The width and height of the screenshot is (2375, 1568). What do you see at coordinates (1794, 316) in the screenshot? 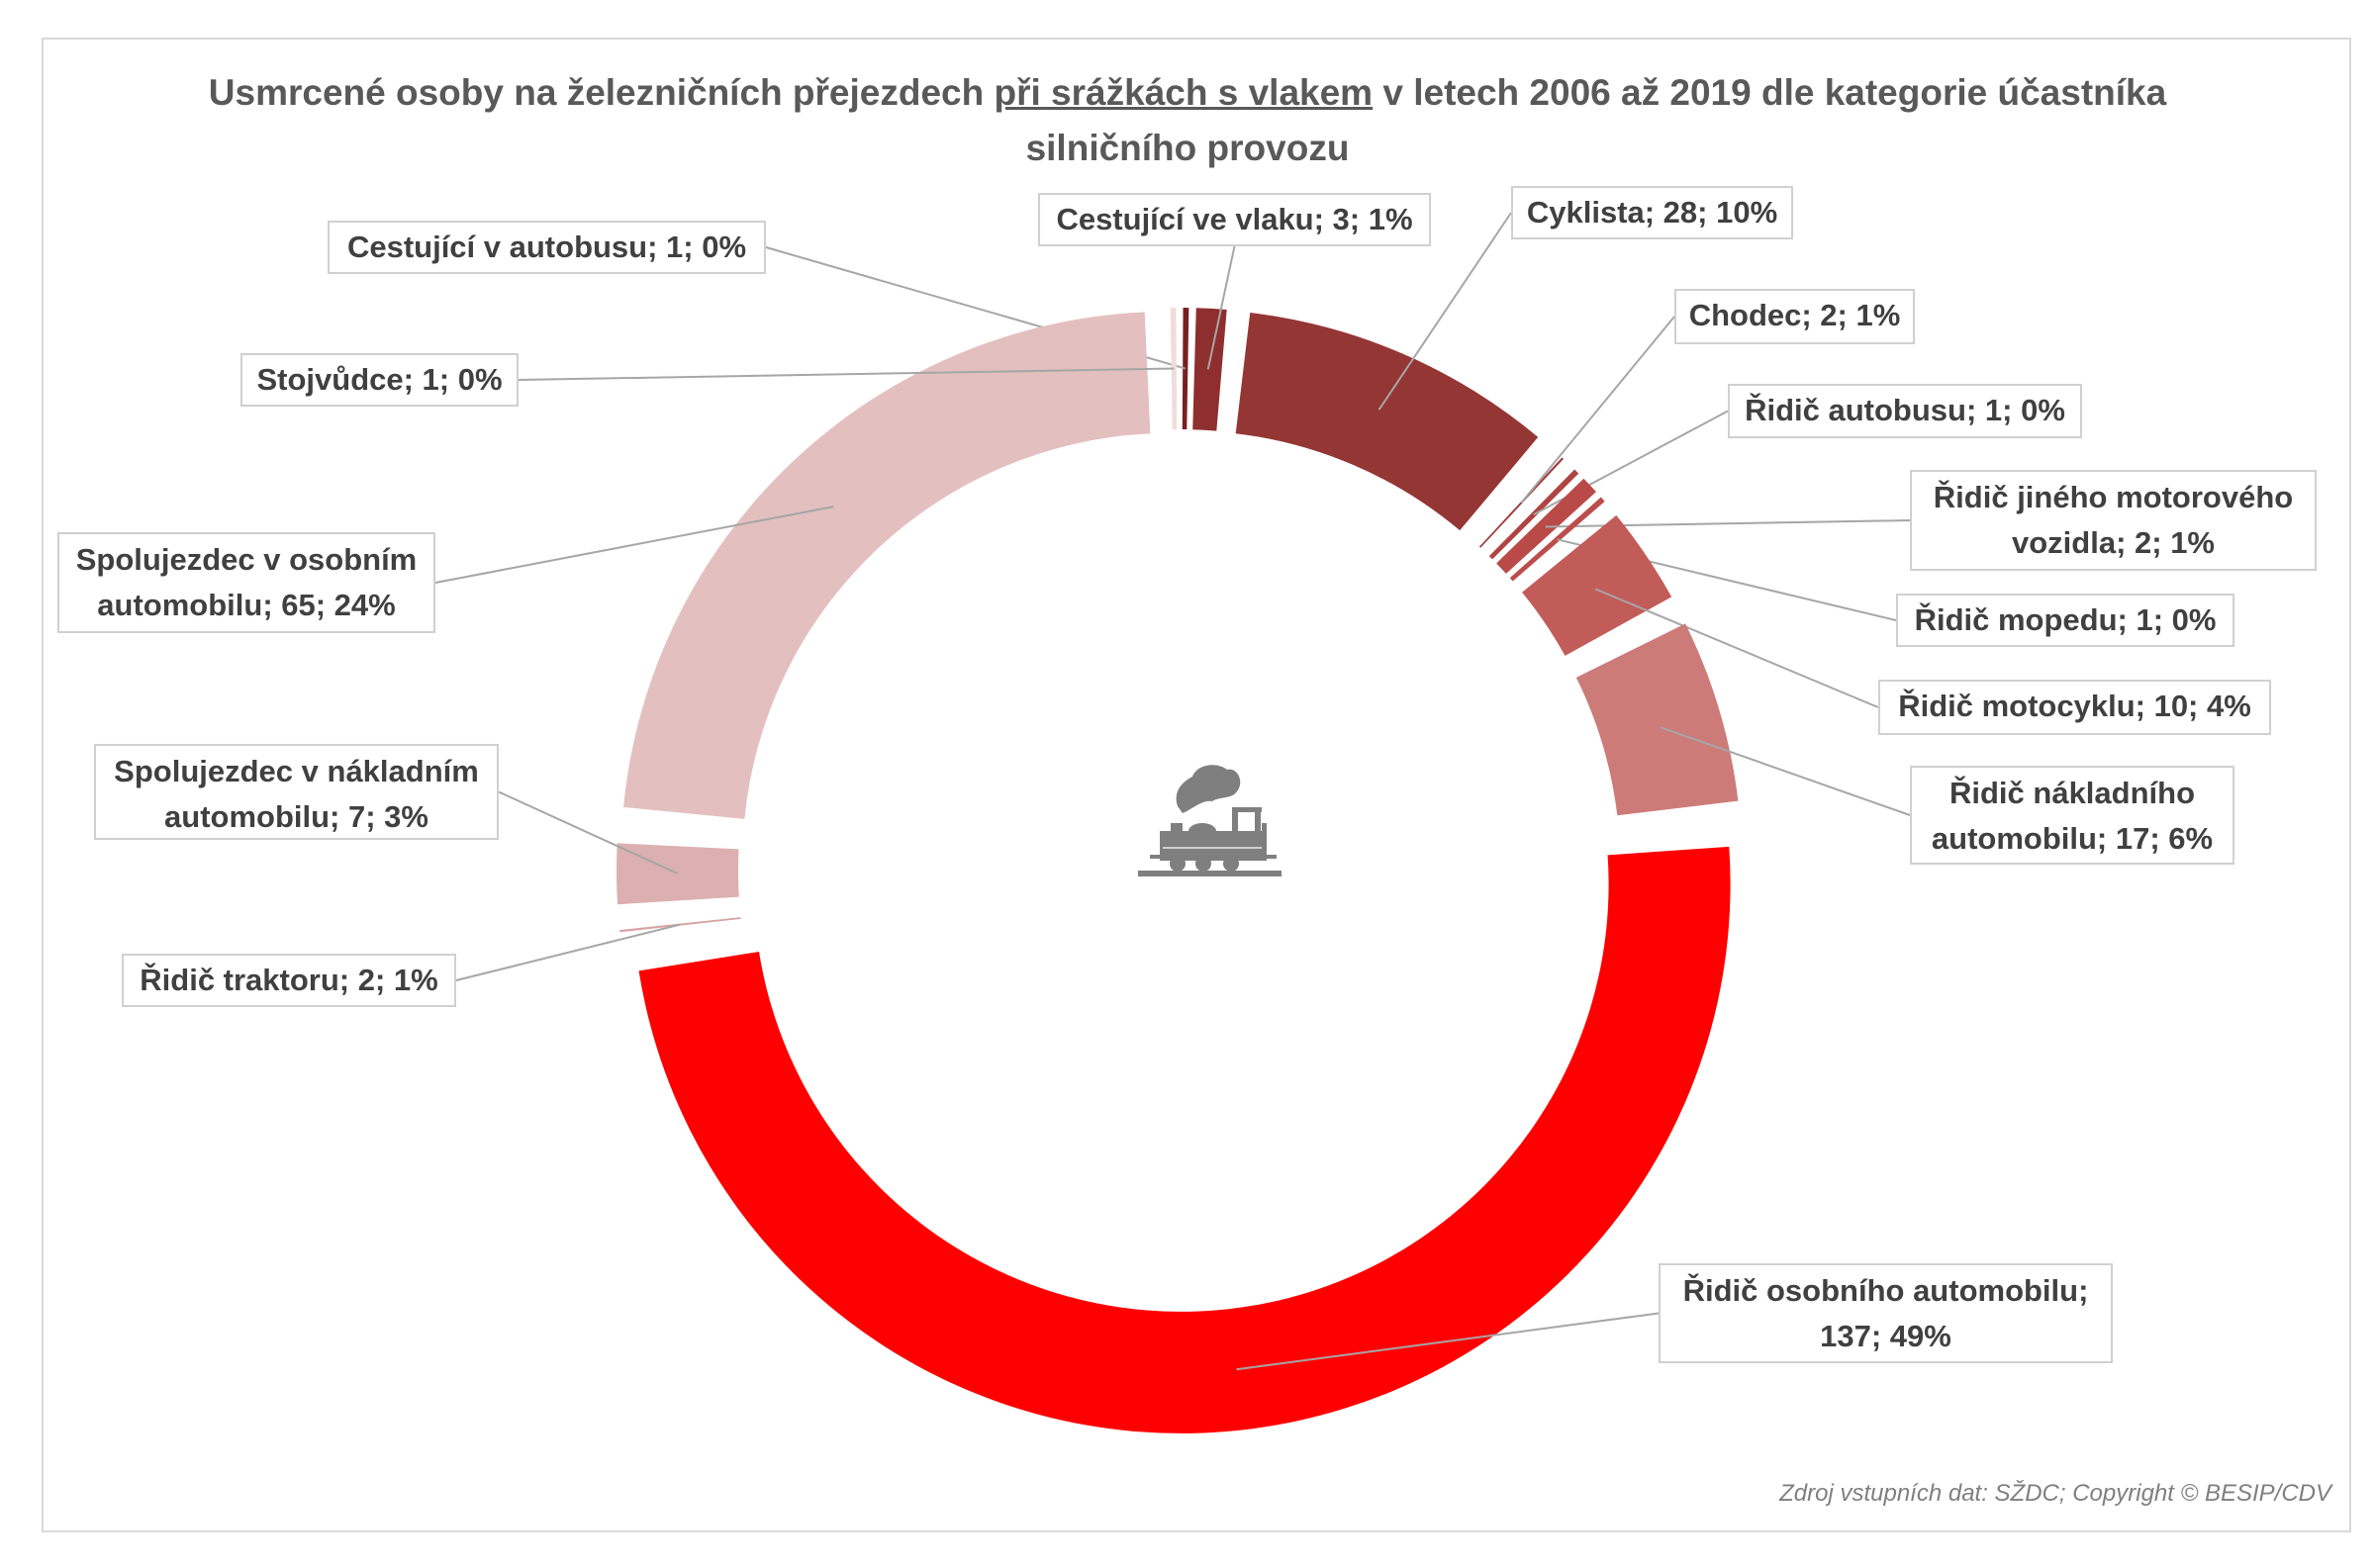
I see `data-label: Chodec; 2; 1%` at bounding box center [1794, 316].